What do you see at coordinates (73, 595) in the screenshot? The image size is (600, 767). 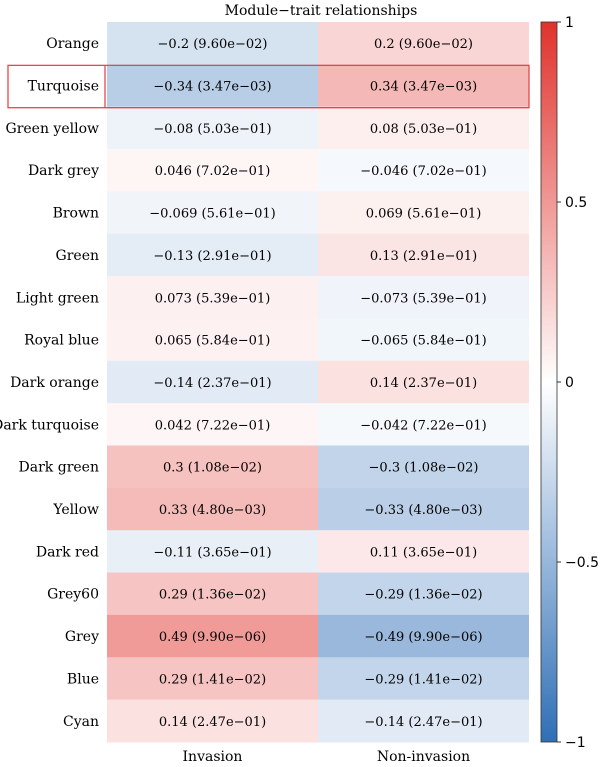 I see `row-label: Grey60` at bounding box center [73, 595].